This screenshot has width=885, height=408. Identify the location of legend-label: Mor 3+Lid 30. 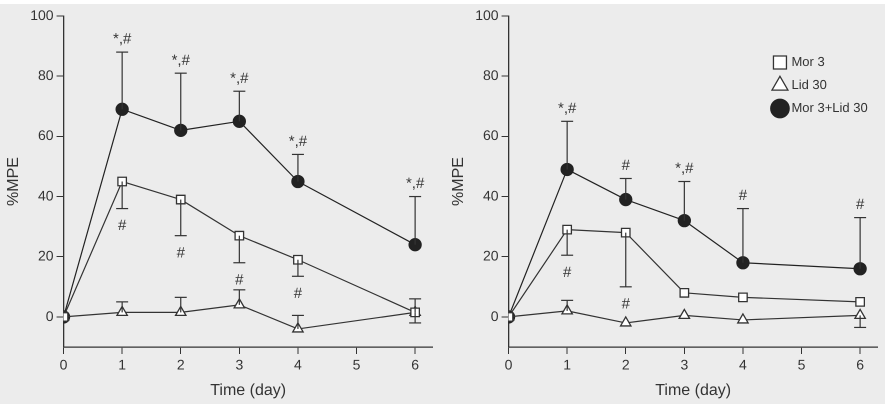
(829, 108).